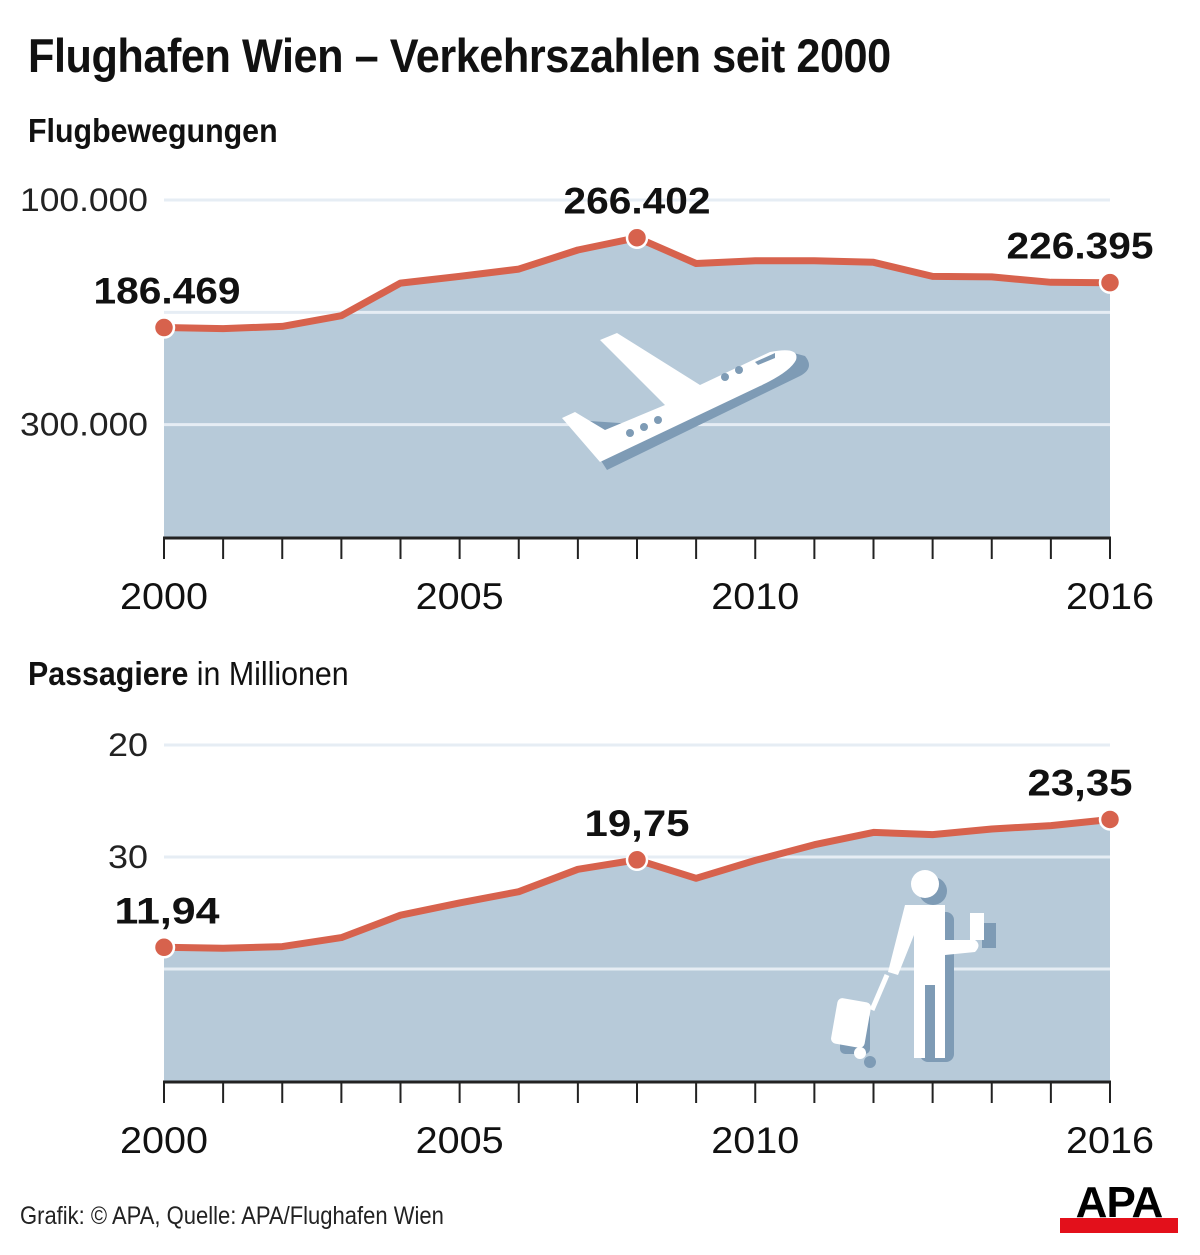  I want to click on movements-title-bold: Flugbewegungen, so click(153, 130).